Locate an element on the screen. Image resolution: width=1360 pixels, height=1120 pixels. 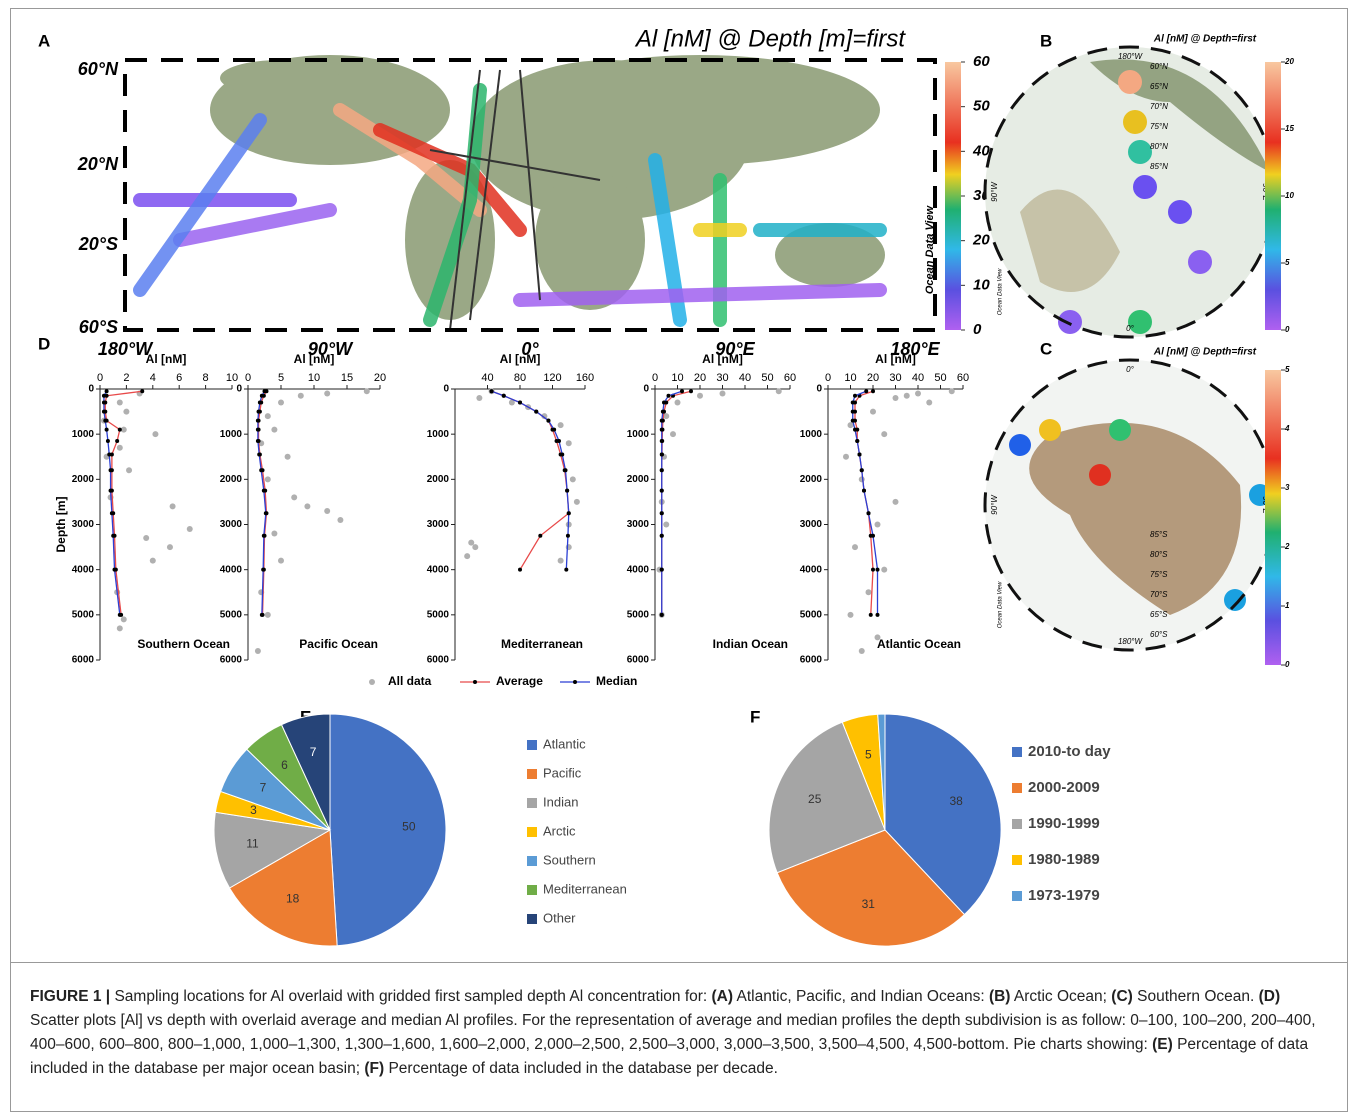
panel-label: F is located at coordinates (755, 716).